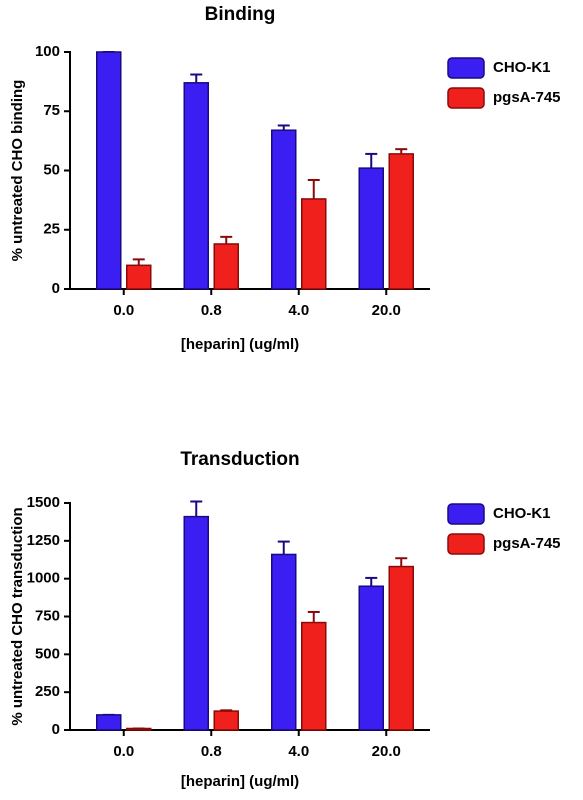  Describe the element at coordinates (47, 653) in the screenshot. I see `y-tick-label: 500` at that location.